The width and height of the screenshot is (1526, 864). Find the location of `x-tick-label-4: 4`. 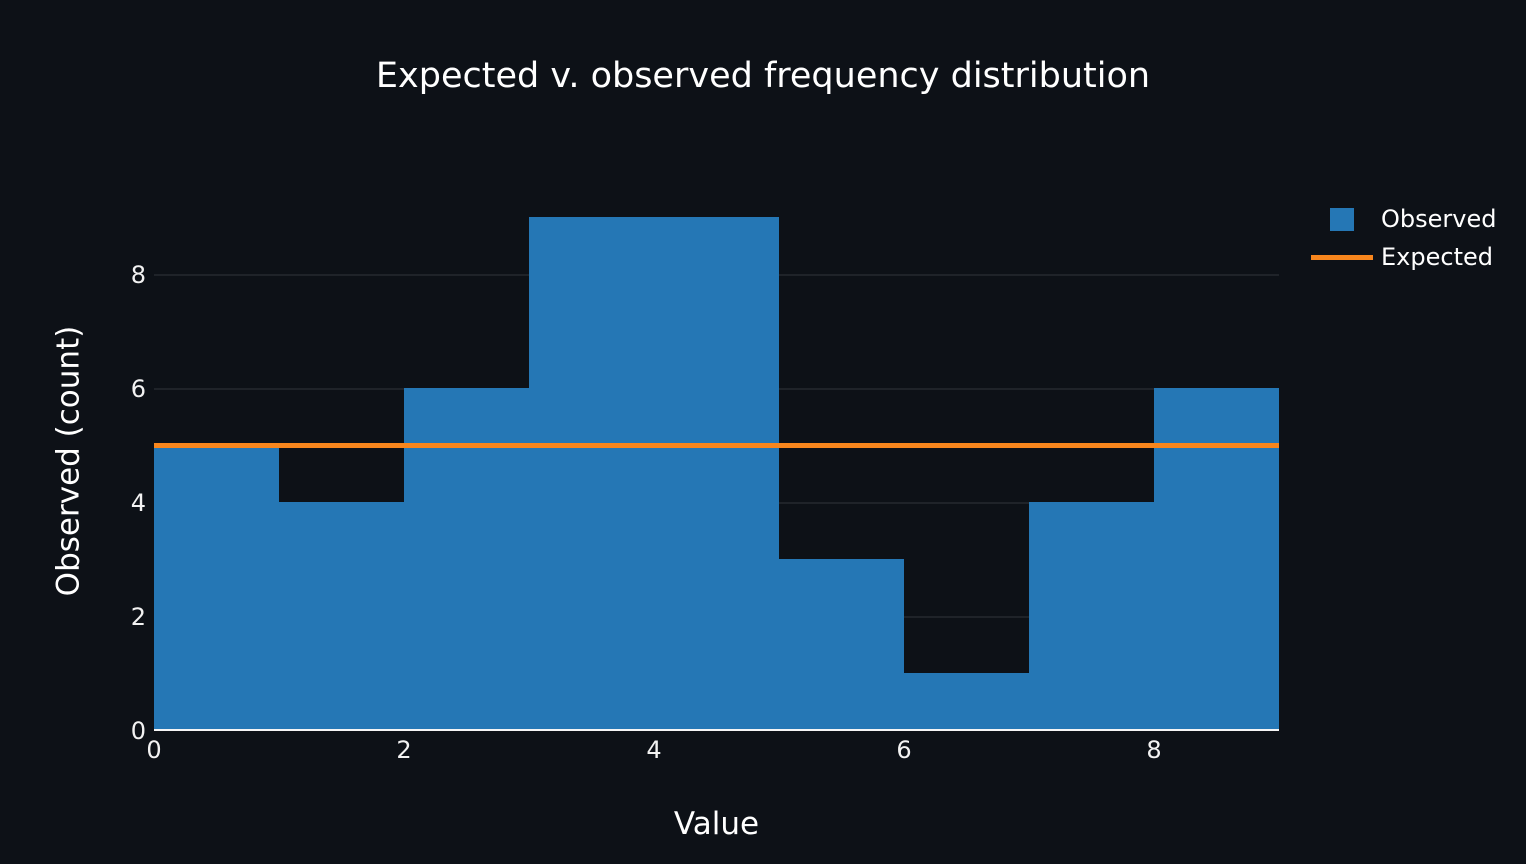

x-tick-label-4: 4 is located at coordinates (654, 750).